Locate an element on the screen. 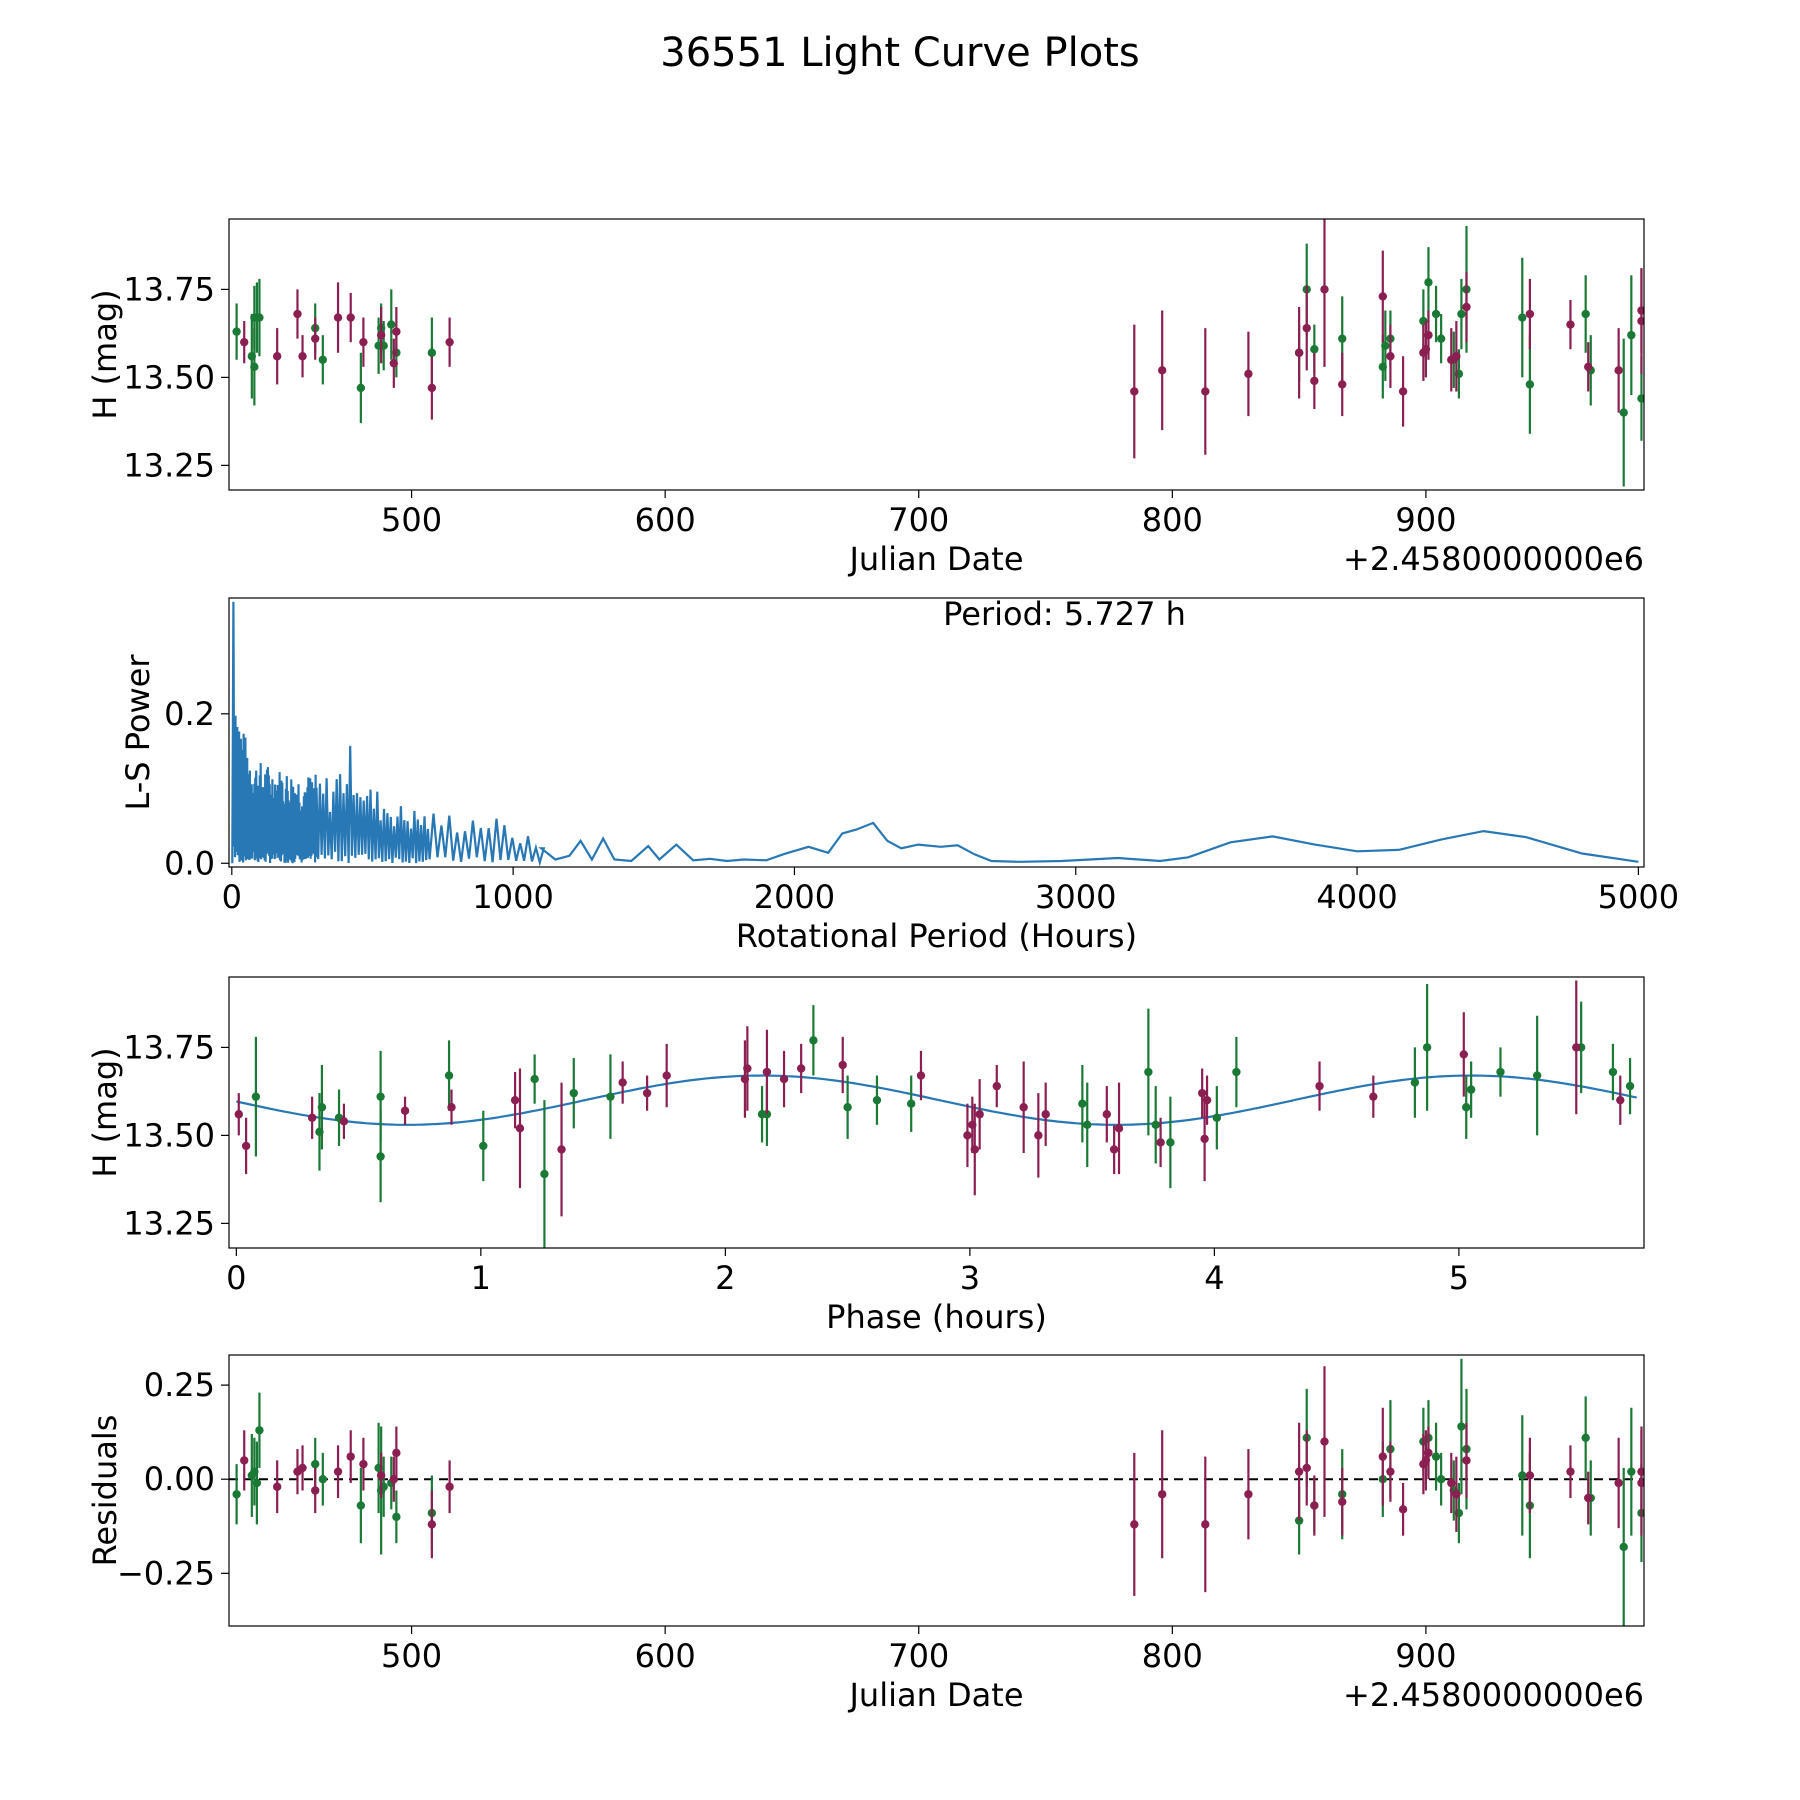 This screenshot has height=1800, width=1800. phased-series-g is located at coordinates (943, 1116).